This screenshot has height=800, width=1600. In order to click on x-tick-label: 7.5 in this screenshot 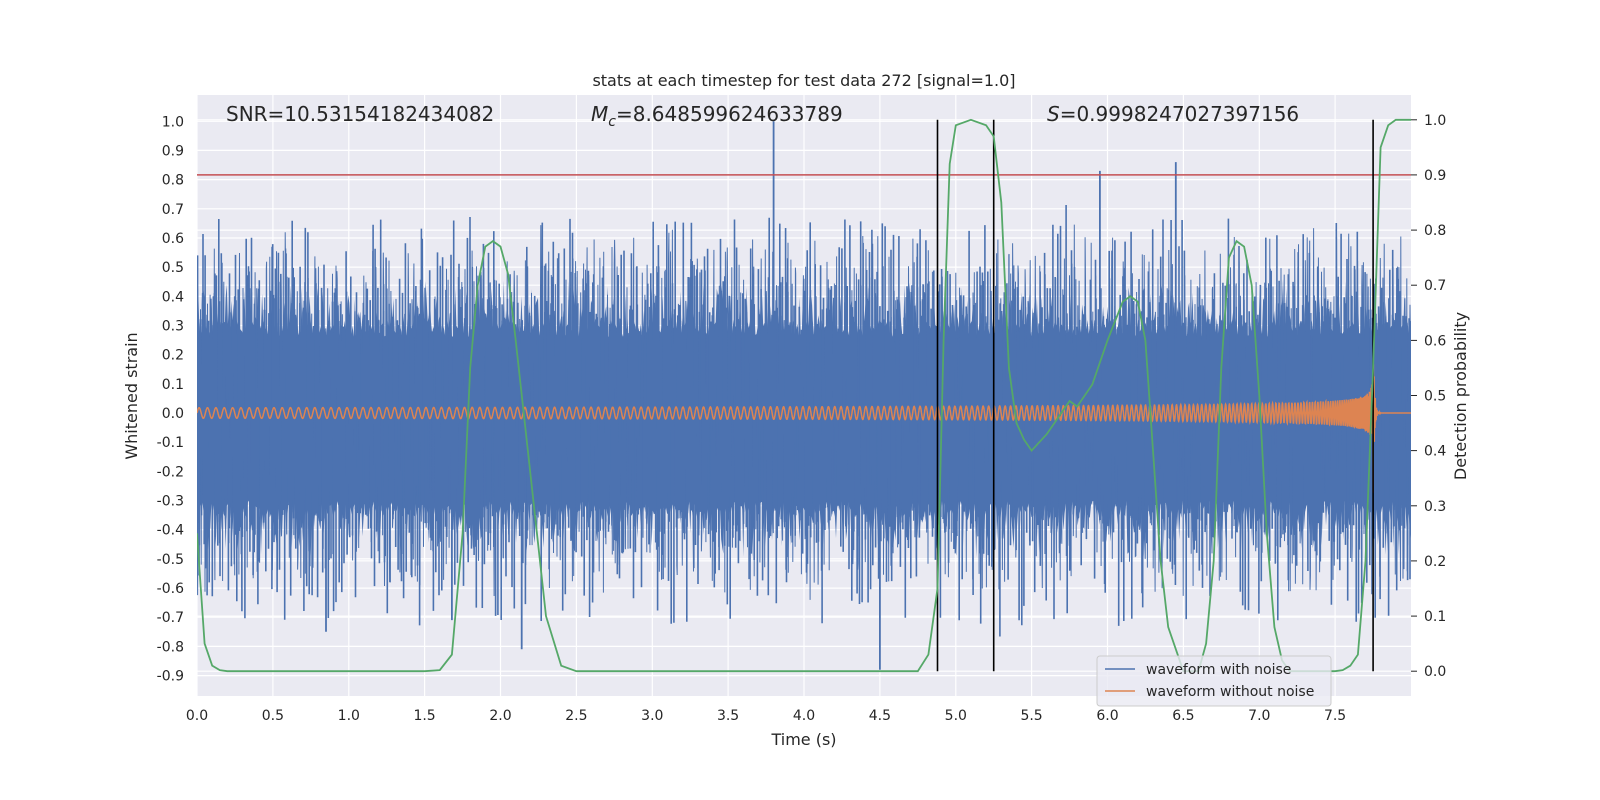, I will do `click(1335, 716)`.